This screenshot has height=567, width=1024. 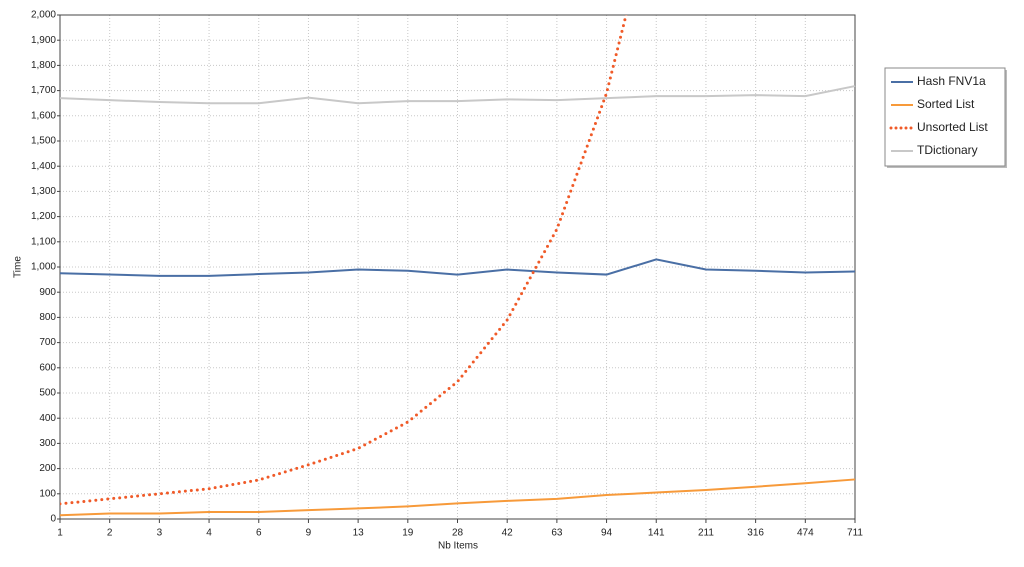 What do you see at coordinates (309, 533) in the screenshot?
I see `x-tick-label: 9` at bounding box center [309, 533].